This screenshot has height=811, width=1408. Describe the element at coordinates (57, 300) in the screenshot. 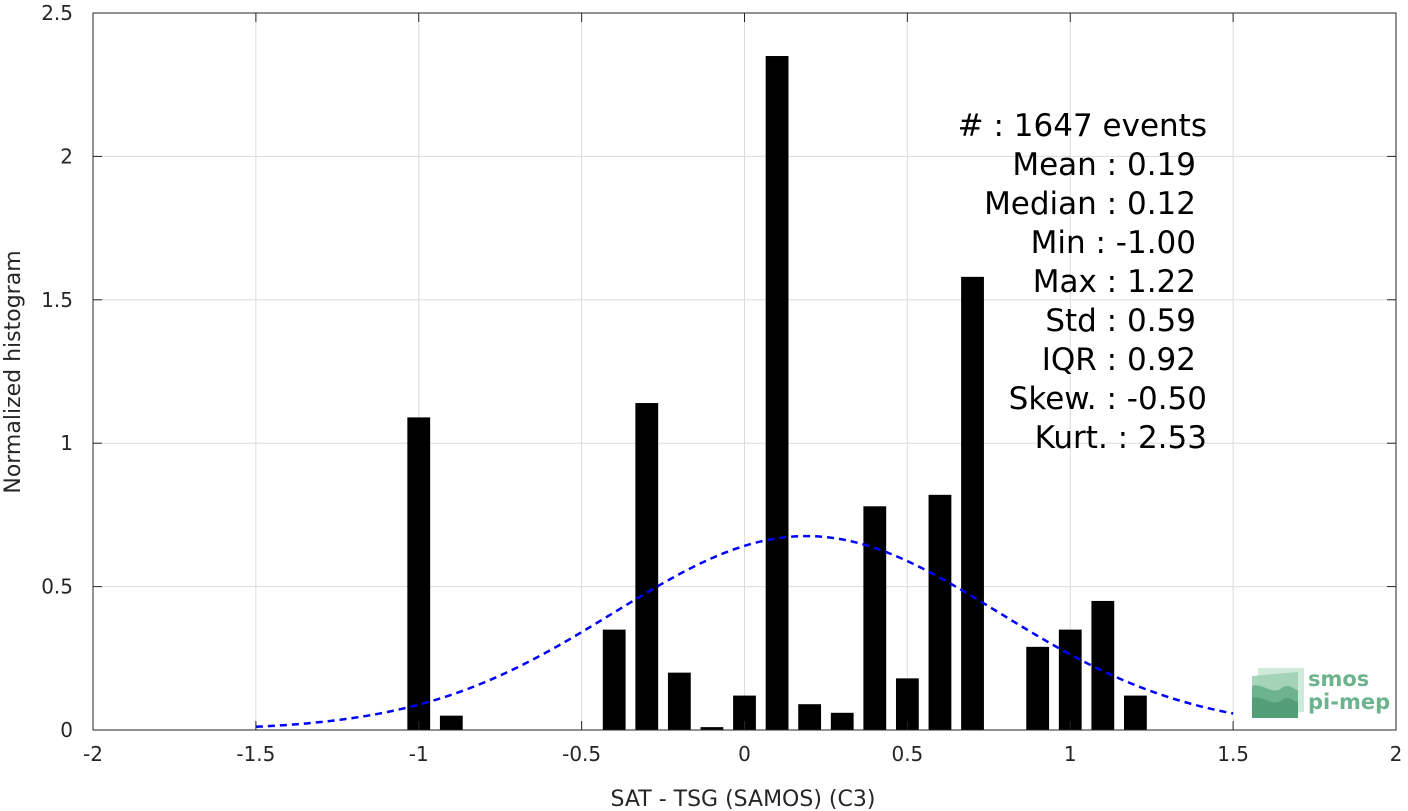

I see `y-tick-label: 1.5` at that location.